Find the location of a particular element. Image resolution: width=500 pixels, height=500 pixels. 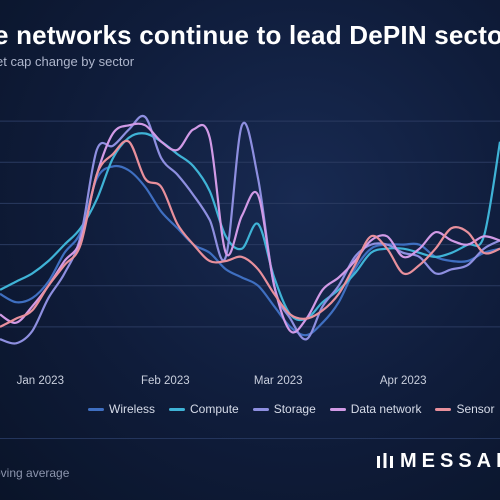

legend-swatch-sensor is located at coordinates (443, 409).